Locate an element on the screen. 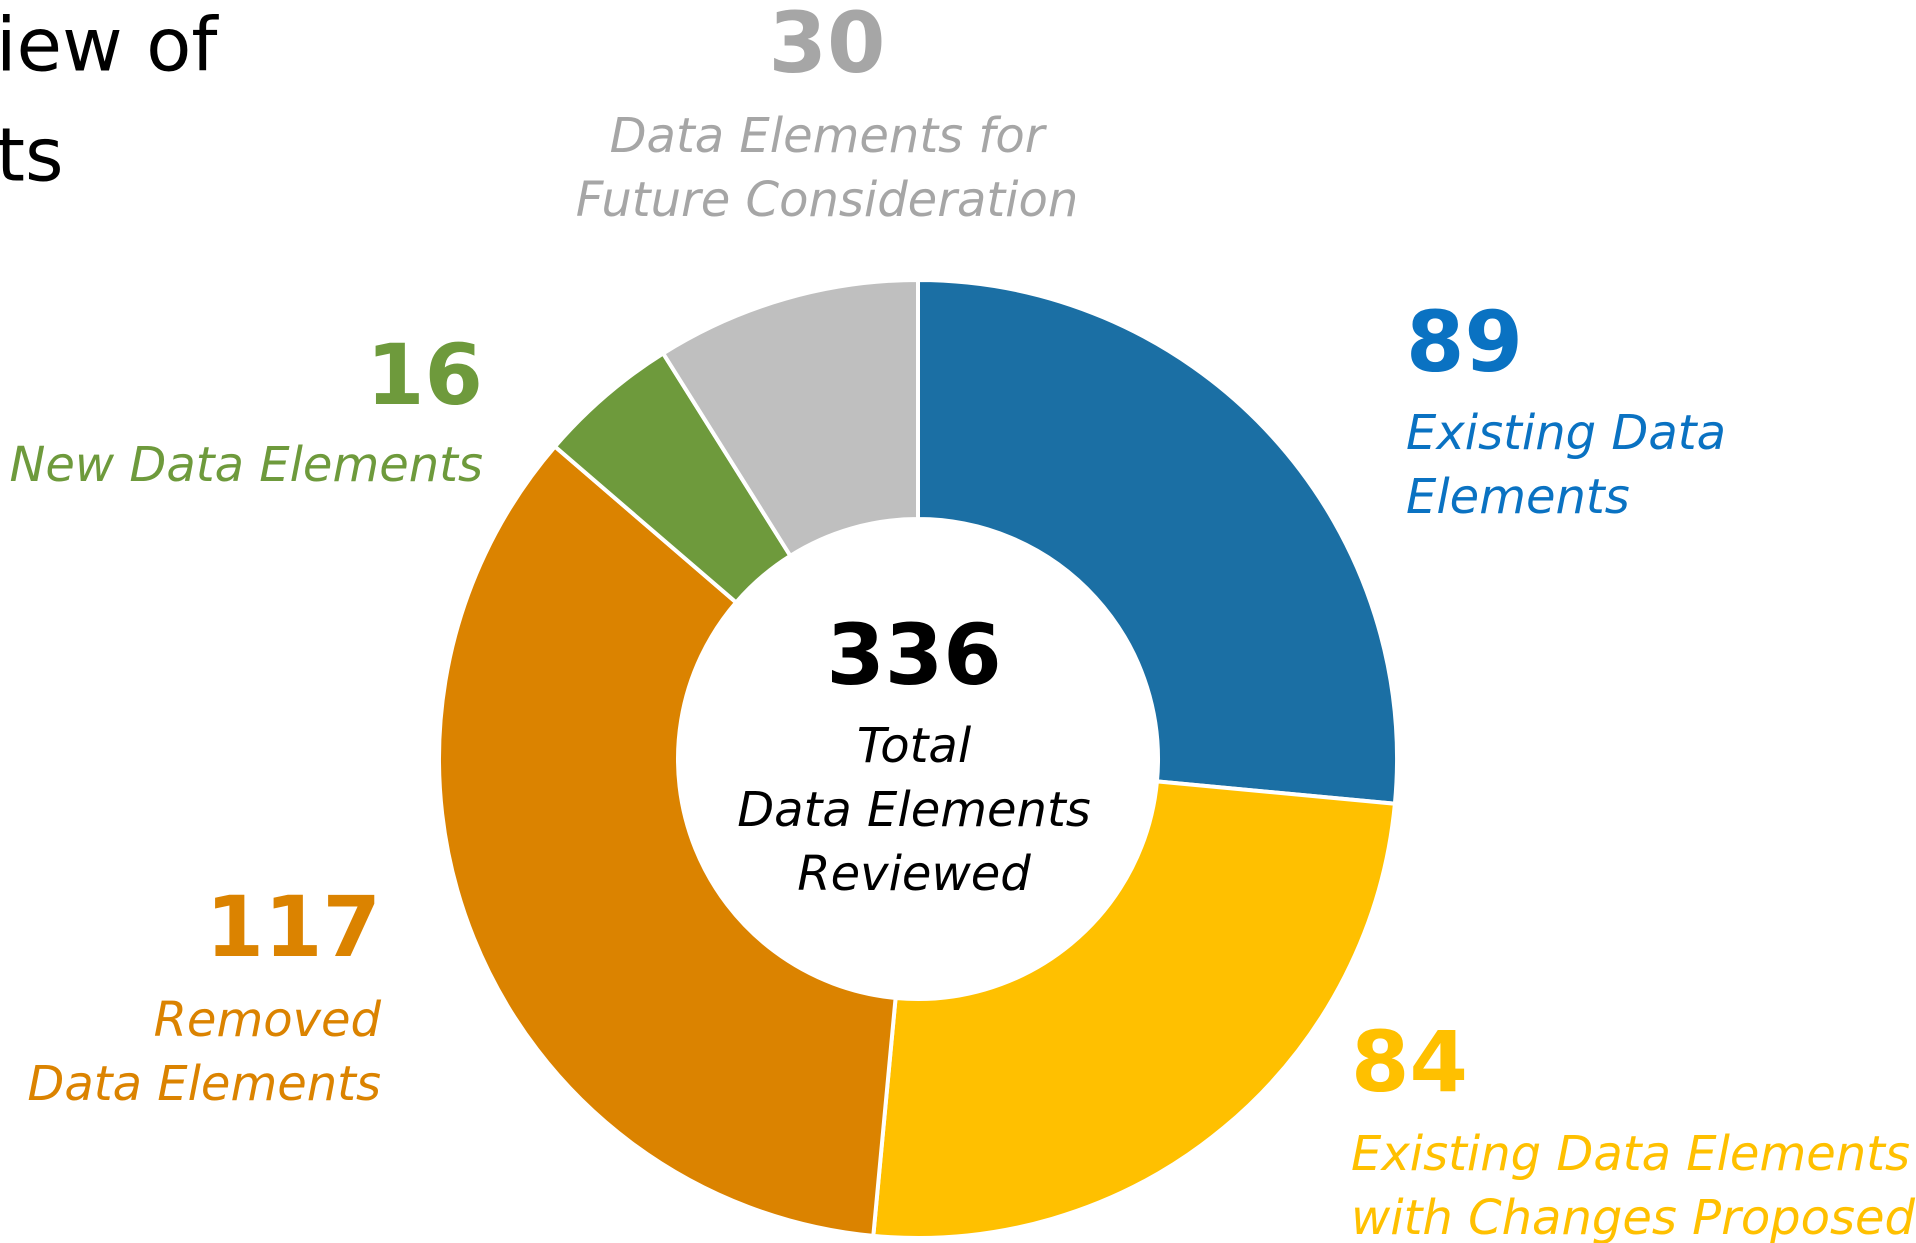 The width and height of the screenshot is (1916, 1243). value-label: 84 is located at coordinates (1409, 1062).